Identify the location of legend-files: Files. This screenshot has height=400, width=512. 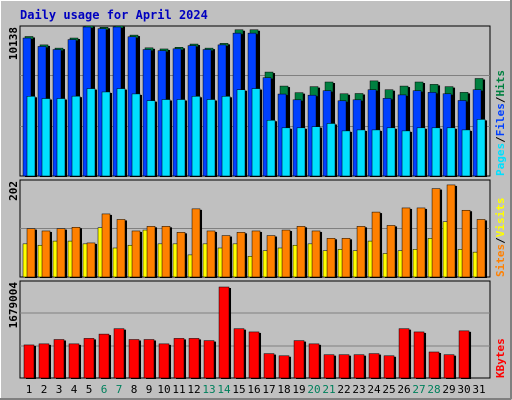
(500, 119).